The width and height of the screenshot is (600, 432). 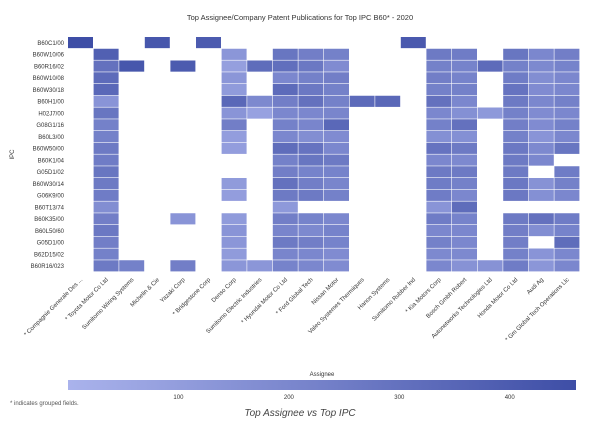 What do you see at coordinates (51, 114) in the screenshot?
I see `y-tick-label: H02J7/00` at bounding box center [51, 114].